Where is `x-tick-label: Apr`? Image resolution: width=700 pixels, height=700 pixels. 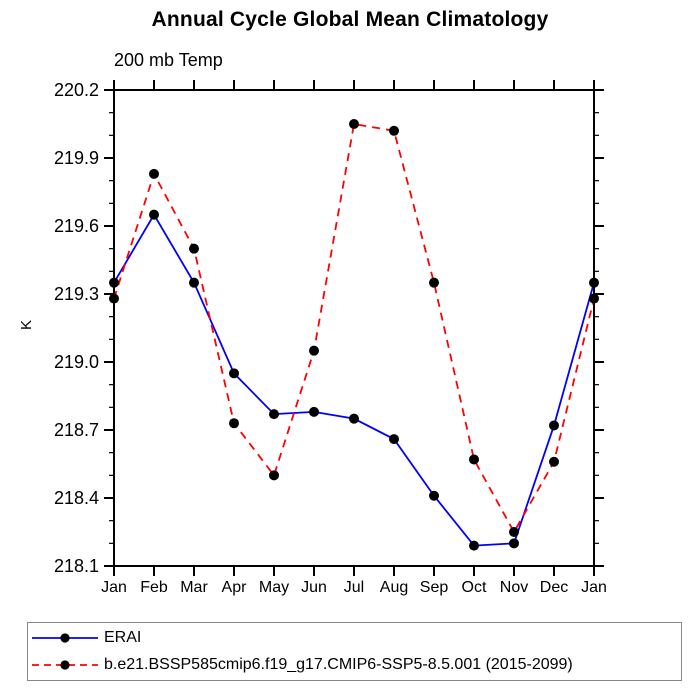
x-tick-label: Apr is located at coordinates (235, 587).